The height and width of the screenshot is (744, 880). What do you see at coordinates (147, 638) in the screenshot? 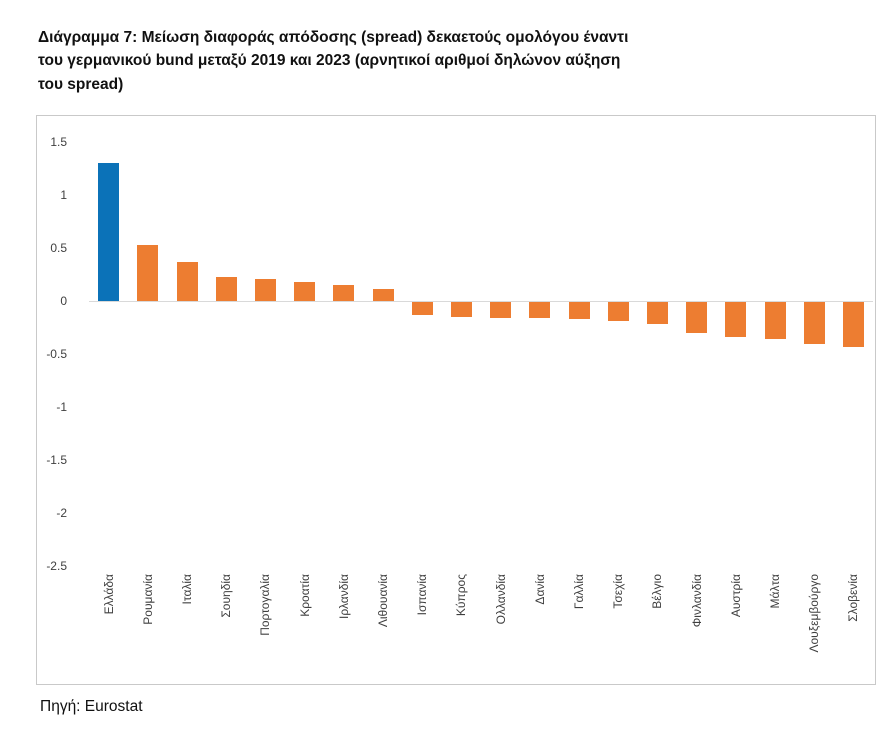
I see `x-axis-label: Ρουμανία` at bounding box center [147, 638].